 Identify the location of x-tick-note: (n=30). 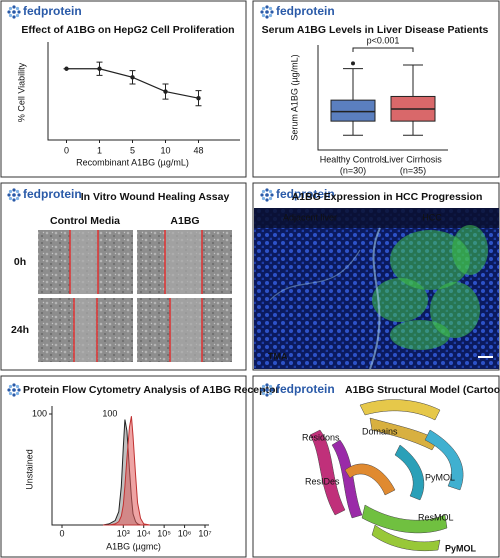
(353, 170).